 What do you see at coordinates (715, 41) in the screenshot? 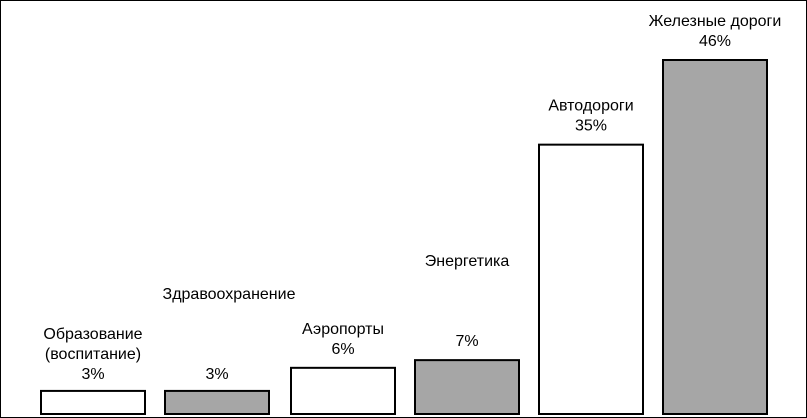
I see `value-label-6: 46%` at bounding box center [715, 41].